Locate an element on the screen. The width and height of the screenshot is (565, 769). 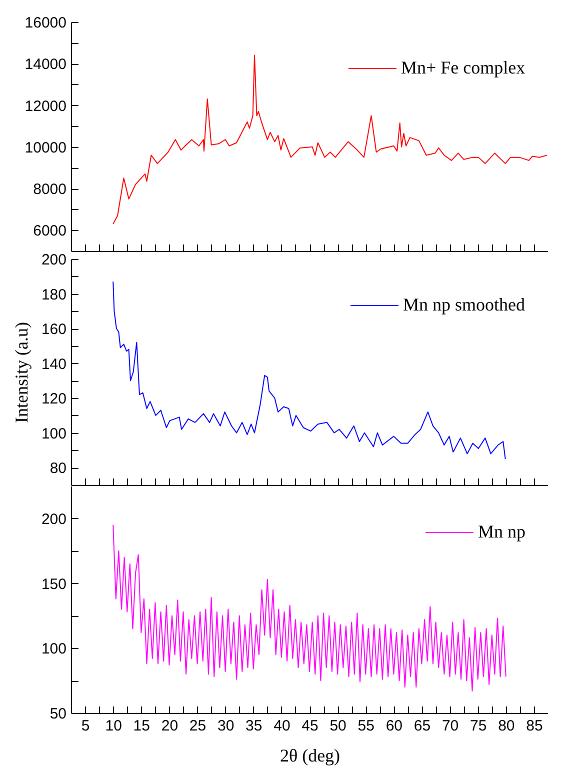
y-tick-label: 50 is located at coordinates (58, 714).